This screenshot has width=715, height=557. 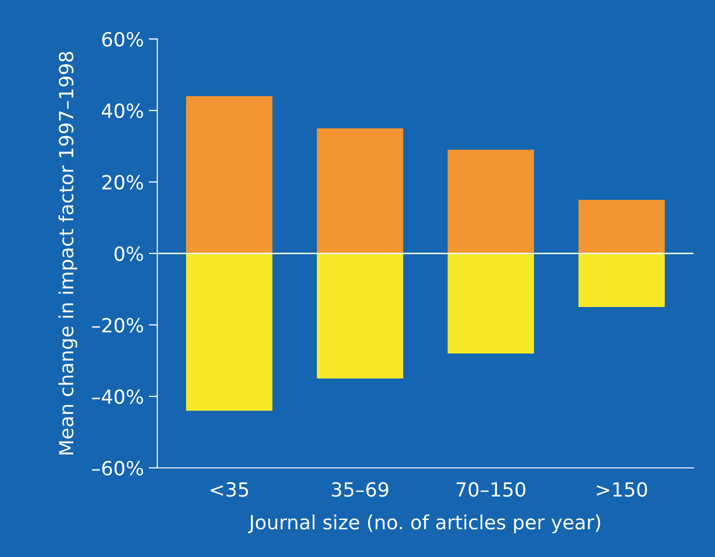 What do you see at coordinates (123, 39) in the screenshot?
I see `y-tick-label: 60%` at bounding box center [123, 39].